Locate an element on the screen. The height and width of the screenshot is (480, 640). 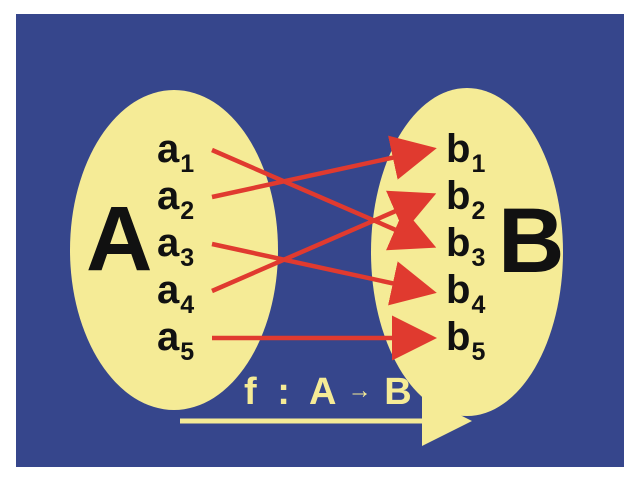
a-element-4: a4 is located at coordinates (175, 293).